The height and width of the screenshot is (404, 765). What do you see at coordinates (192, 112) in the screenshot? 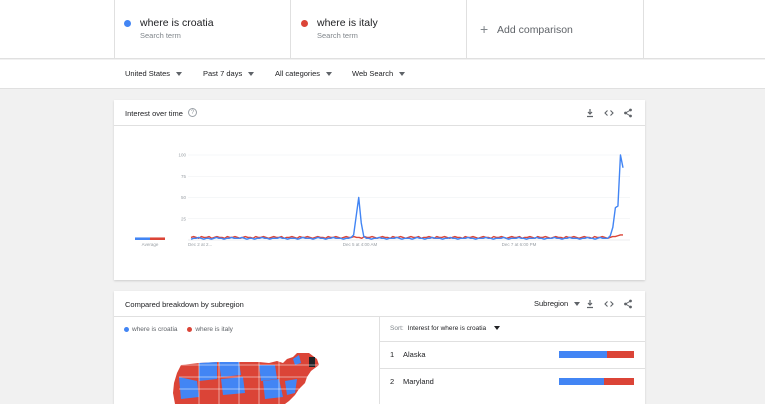
I see `help-icon: ?` at bounding box center [192, 112].